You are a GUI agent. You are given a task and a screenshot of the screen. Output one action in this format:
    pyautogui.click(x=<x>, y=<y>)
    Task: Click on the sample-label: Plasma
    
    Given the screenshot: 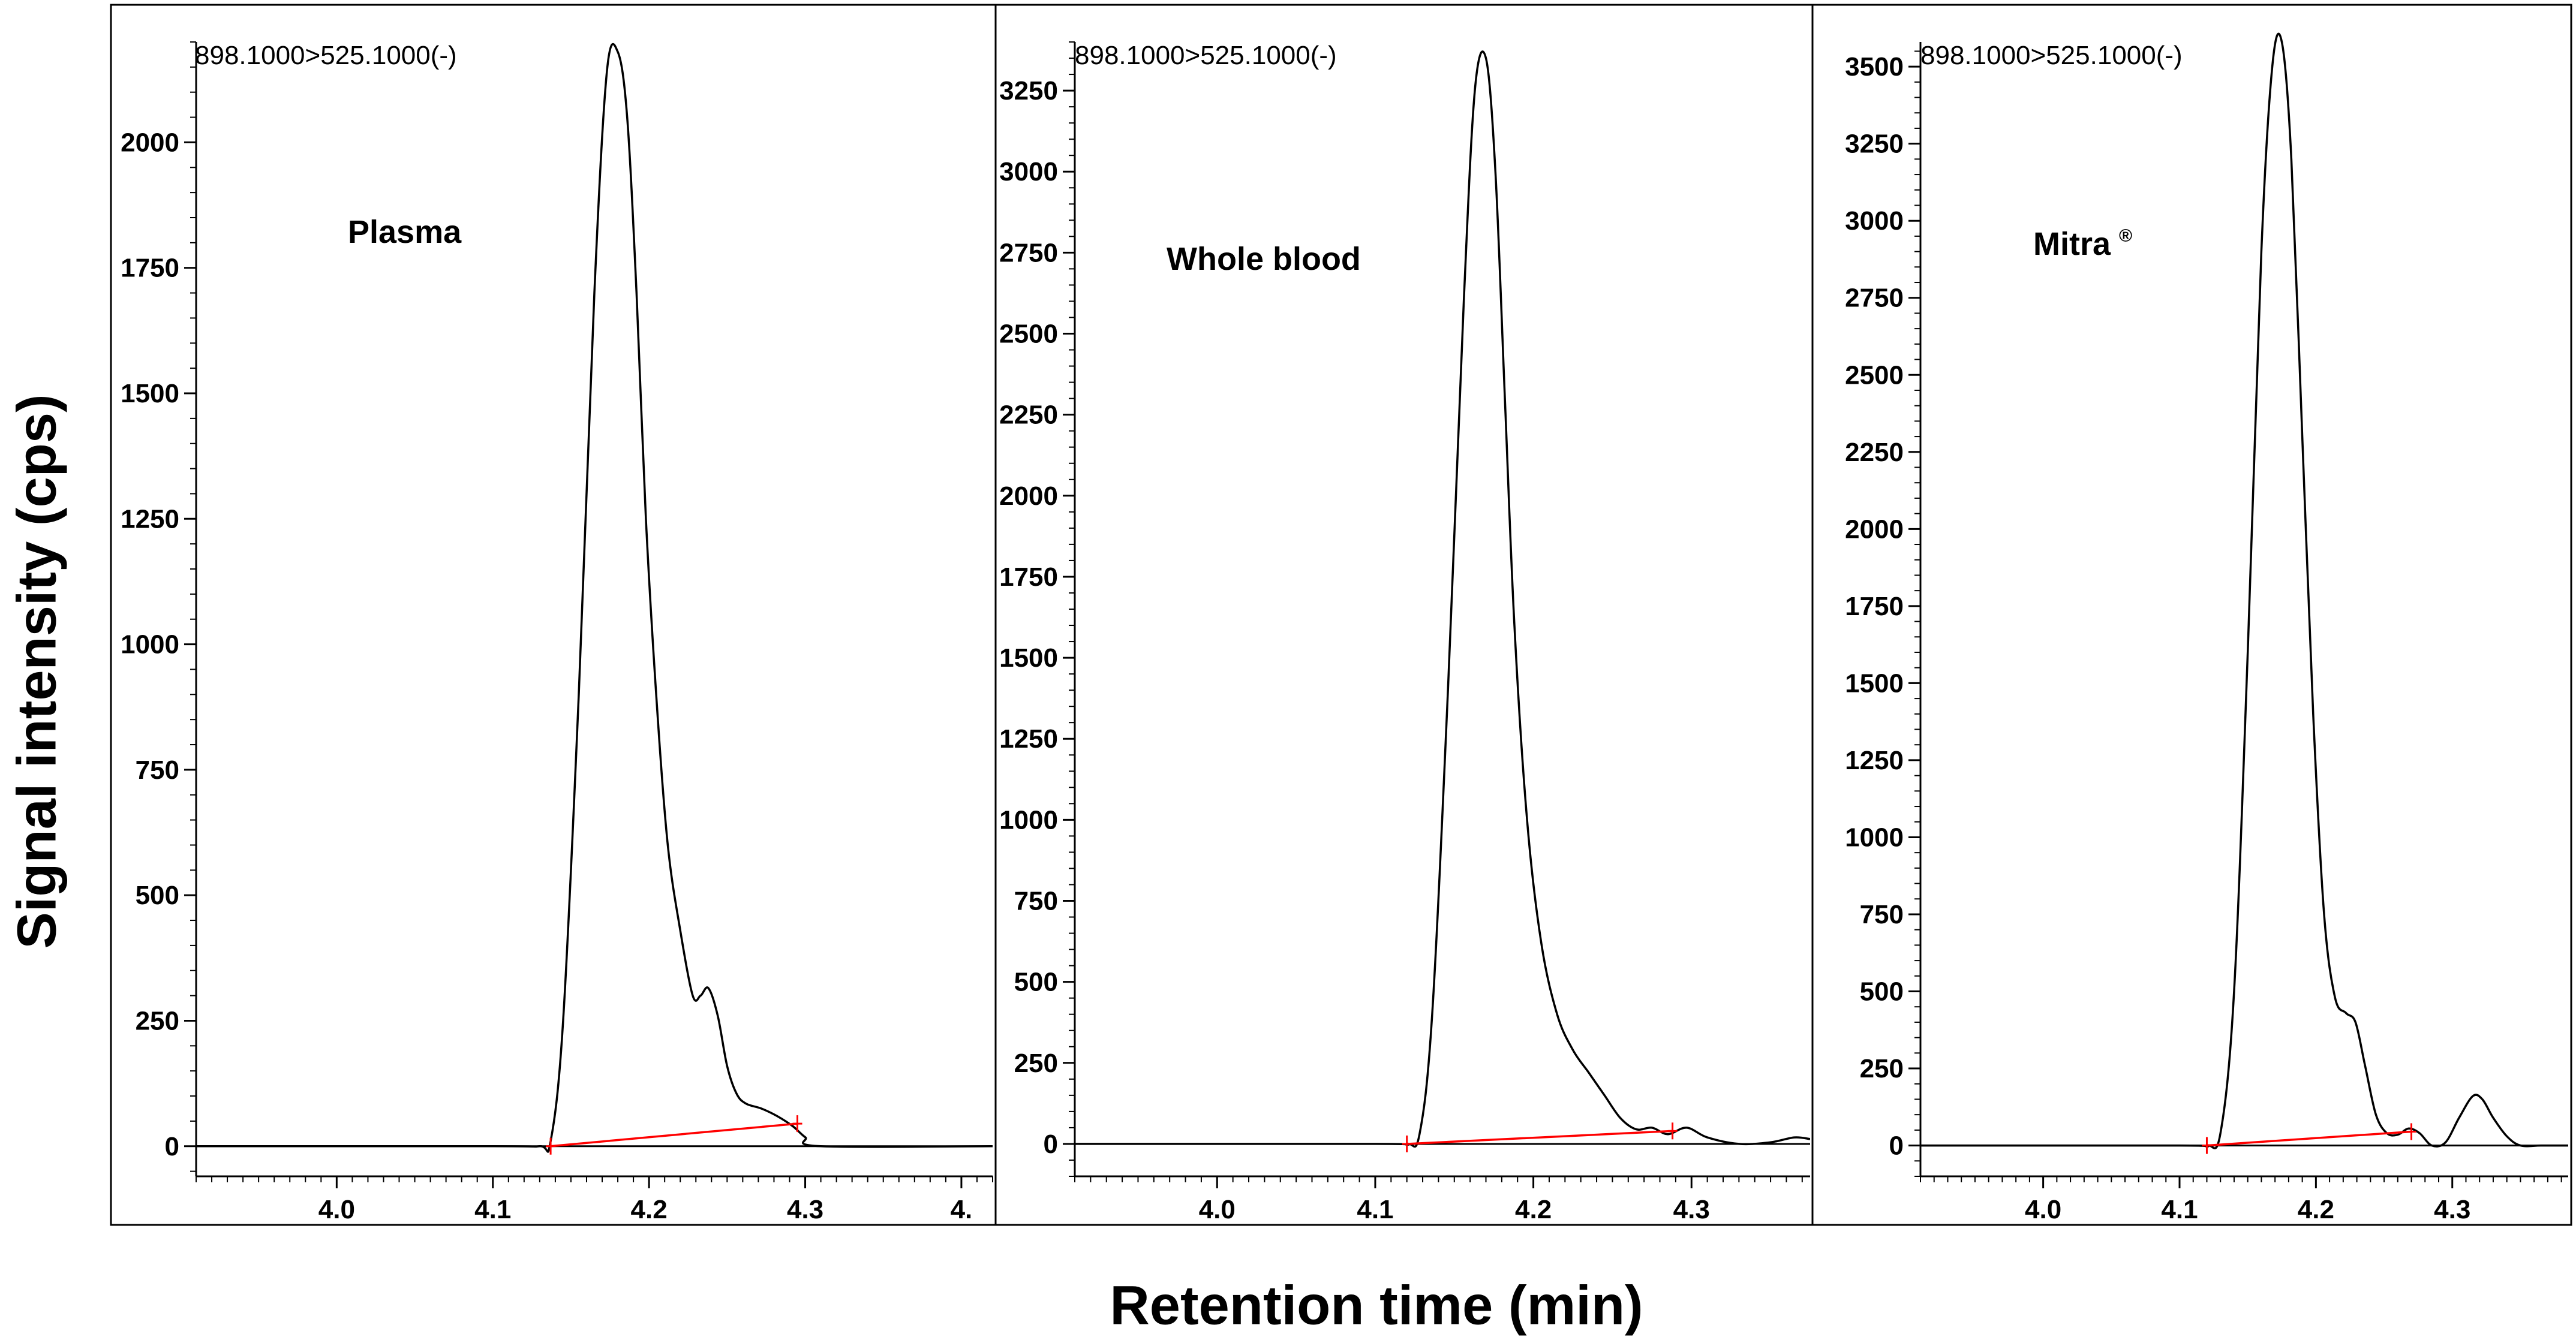 What is the action you would take?
    pyautogui.click(x=405, y=232)
    